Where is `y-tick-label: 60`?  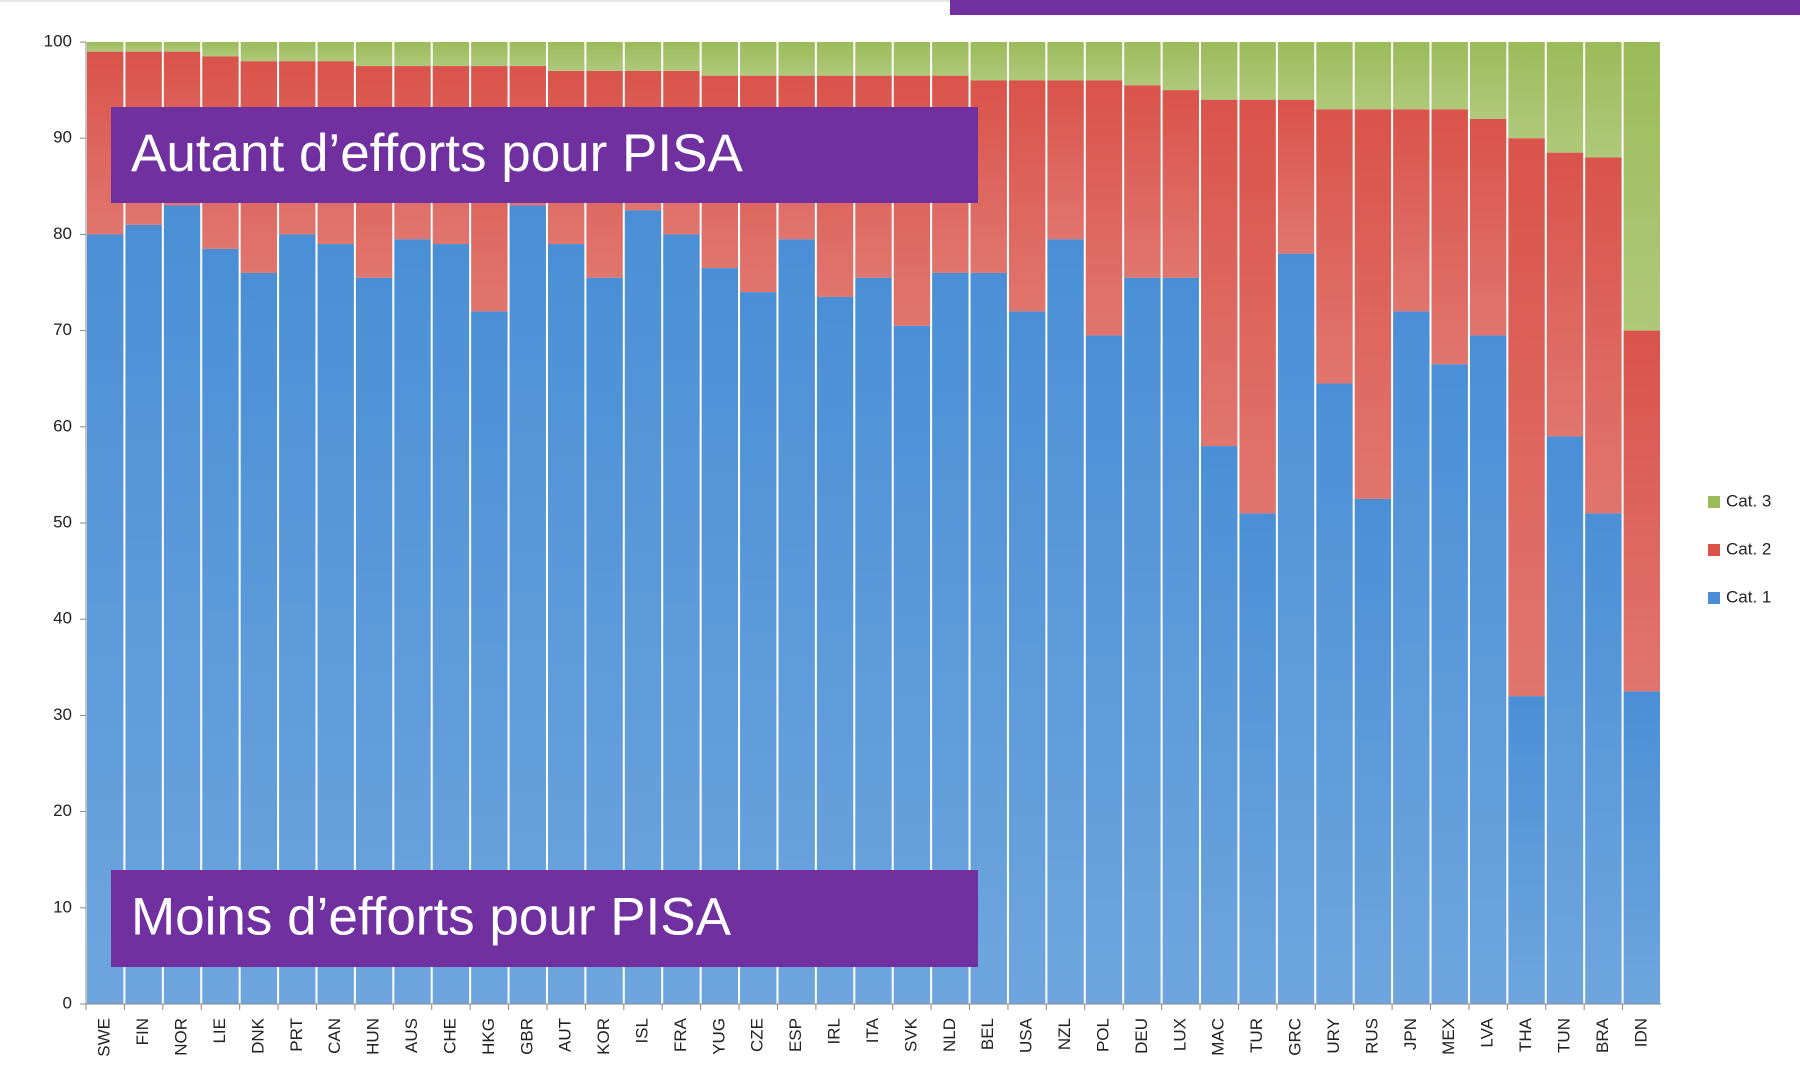 y-tick-label: 60 is located at coordinates (62, 425).